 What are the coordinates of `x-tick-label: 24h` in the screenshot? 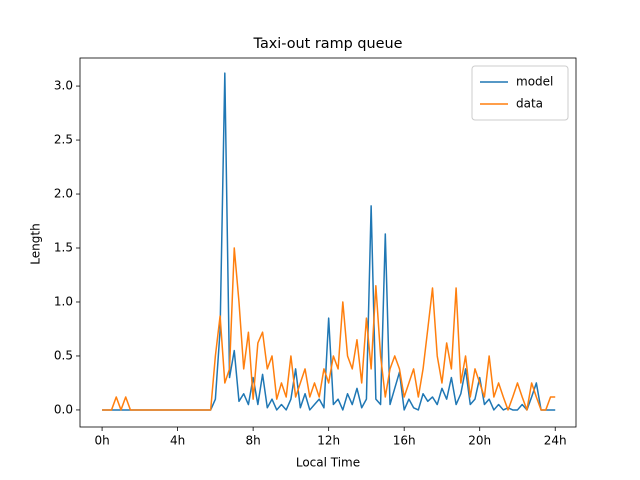 It's located at (555, 441).